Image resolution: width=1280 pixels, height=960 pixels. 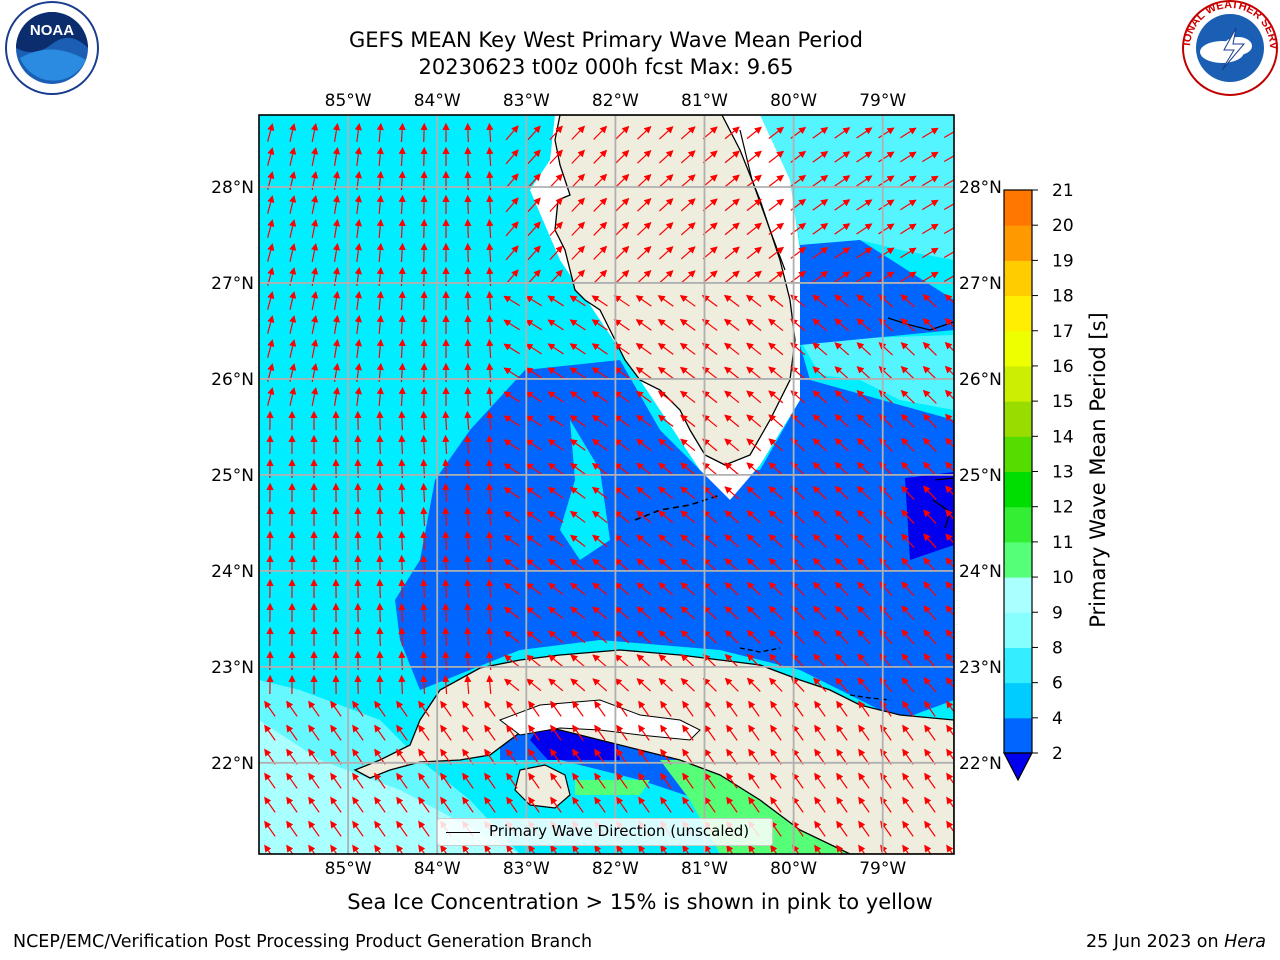 I want to click on lon-tick-top: 83°W, so click(x=526, y=101).